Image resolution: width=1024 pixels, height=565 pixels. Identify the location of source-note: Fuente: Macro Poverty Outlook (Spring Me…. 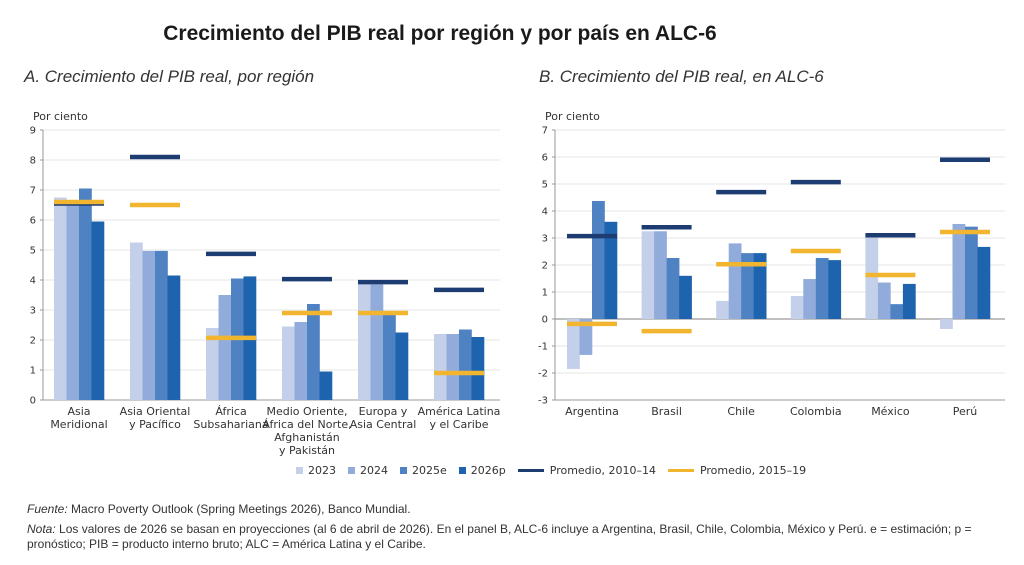
(219, 509).